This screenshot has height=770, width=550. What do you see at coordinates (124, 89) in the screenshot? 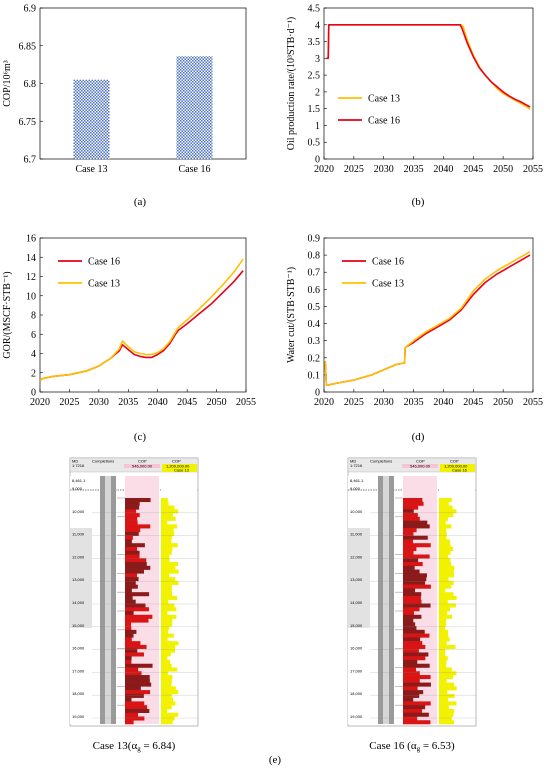
I see `chart-a: 6.7 6.75 6.8 6.85 6.9 COP/10⁶m³ Case 13 Case 16` at bounding box center [124, 89].